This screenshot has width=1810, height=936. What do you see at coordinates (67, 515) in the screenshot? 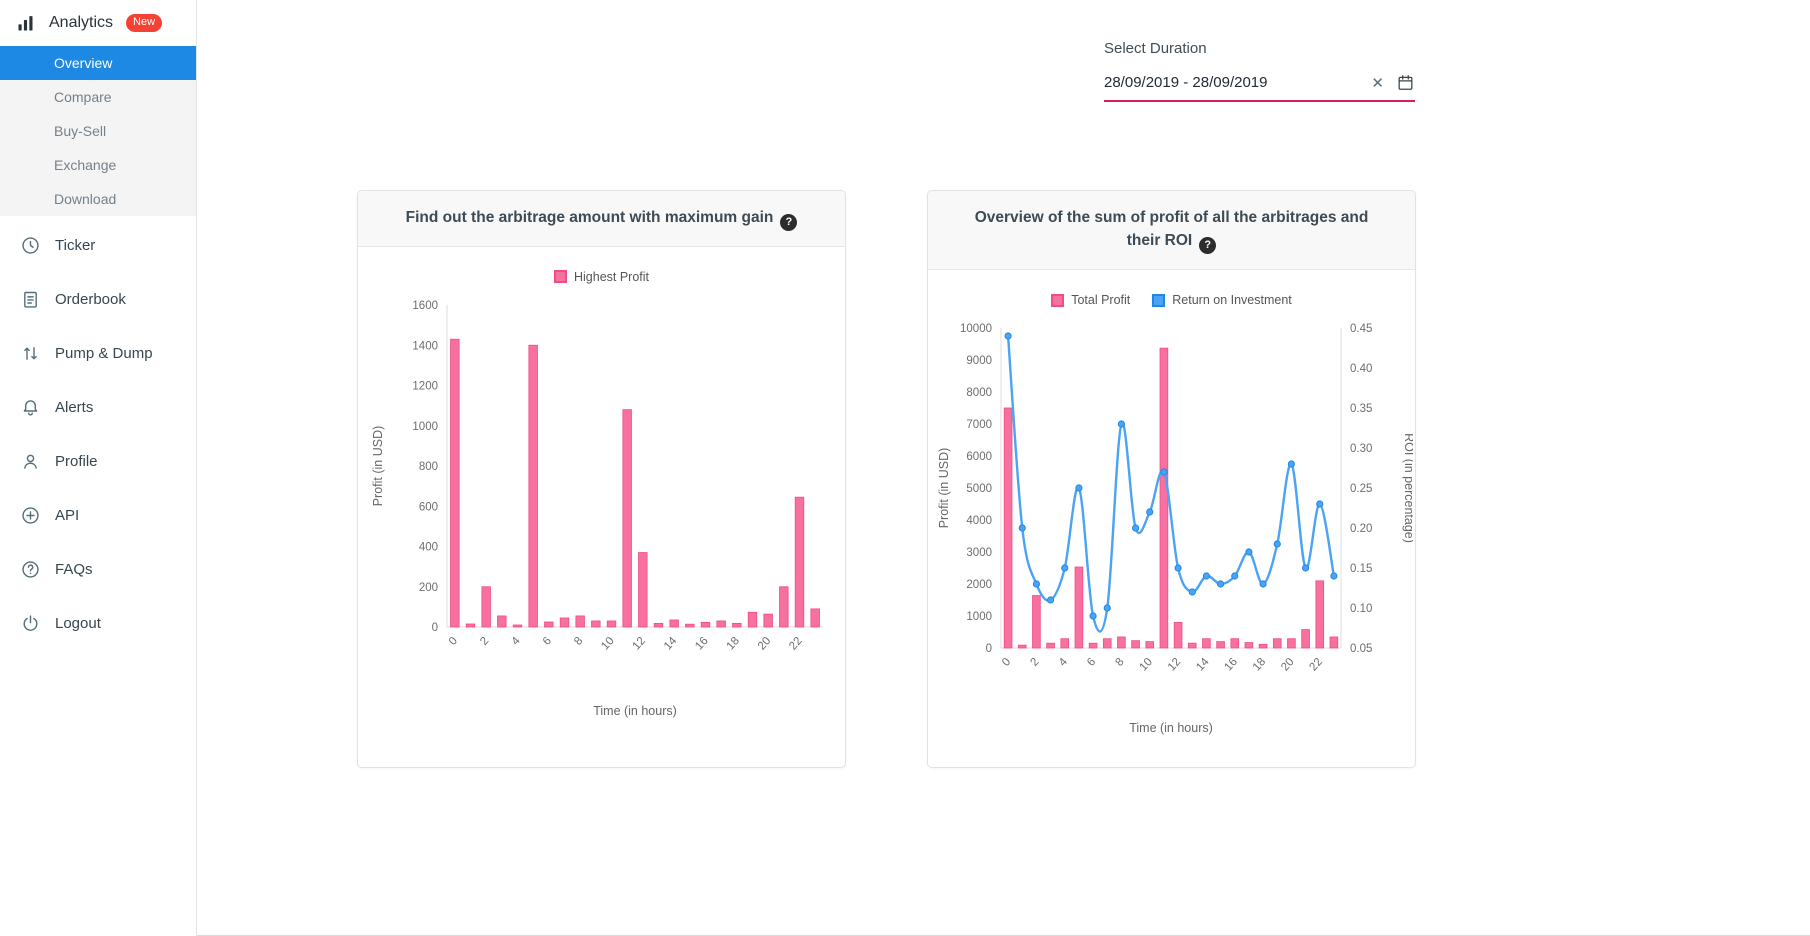
I see `menu-label: API` at bounding box center [67, 515].